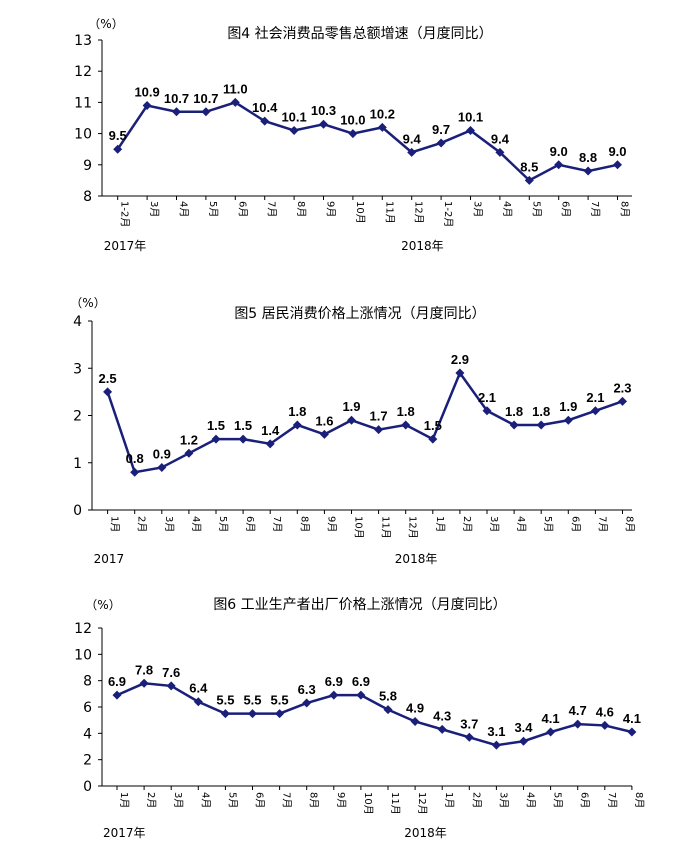 The height and width of the screenshot is (862, 692). I want to click on x-tick-label: 5月, so click(213, 209).